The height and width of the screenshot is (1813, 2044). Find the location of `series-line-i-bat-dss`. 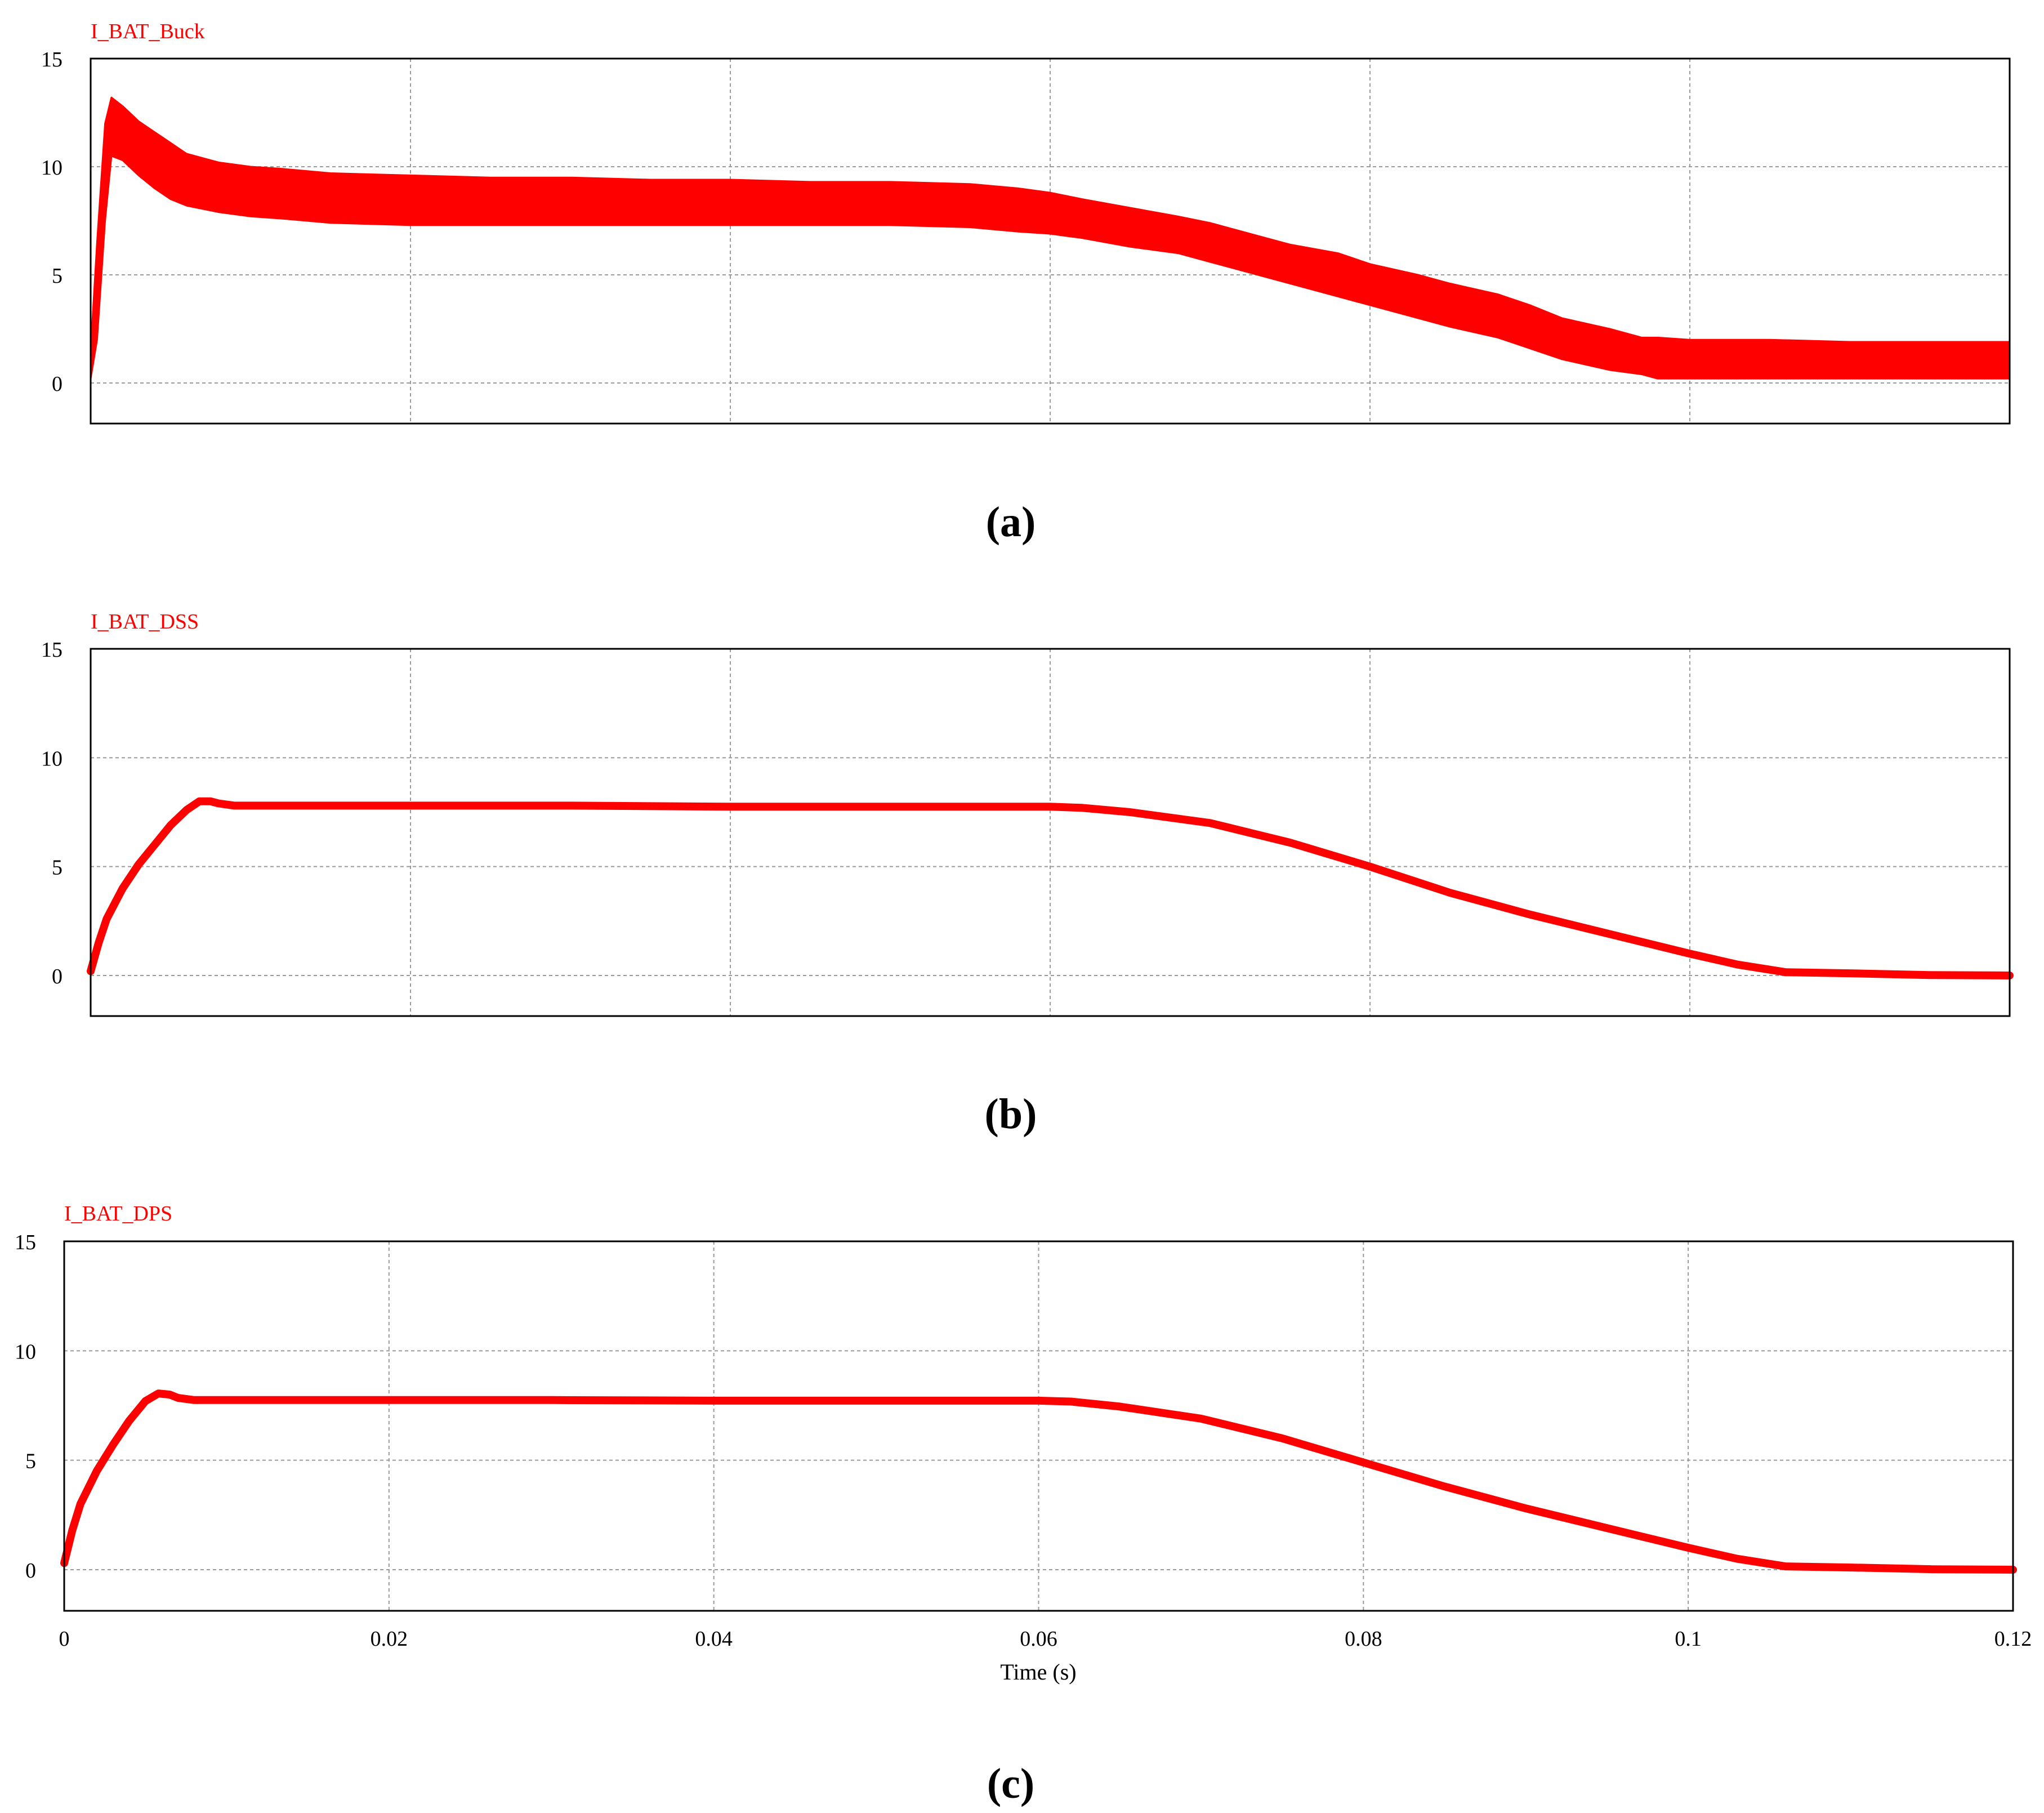

series-line-i-bat-dss is located at coordinates (1050, 888).